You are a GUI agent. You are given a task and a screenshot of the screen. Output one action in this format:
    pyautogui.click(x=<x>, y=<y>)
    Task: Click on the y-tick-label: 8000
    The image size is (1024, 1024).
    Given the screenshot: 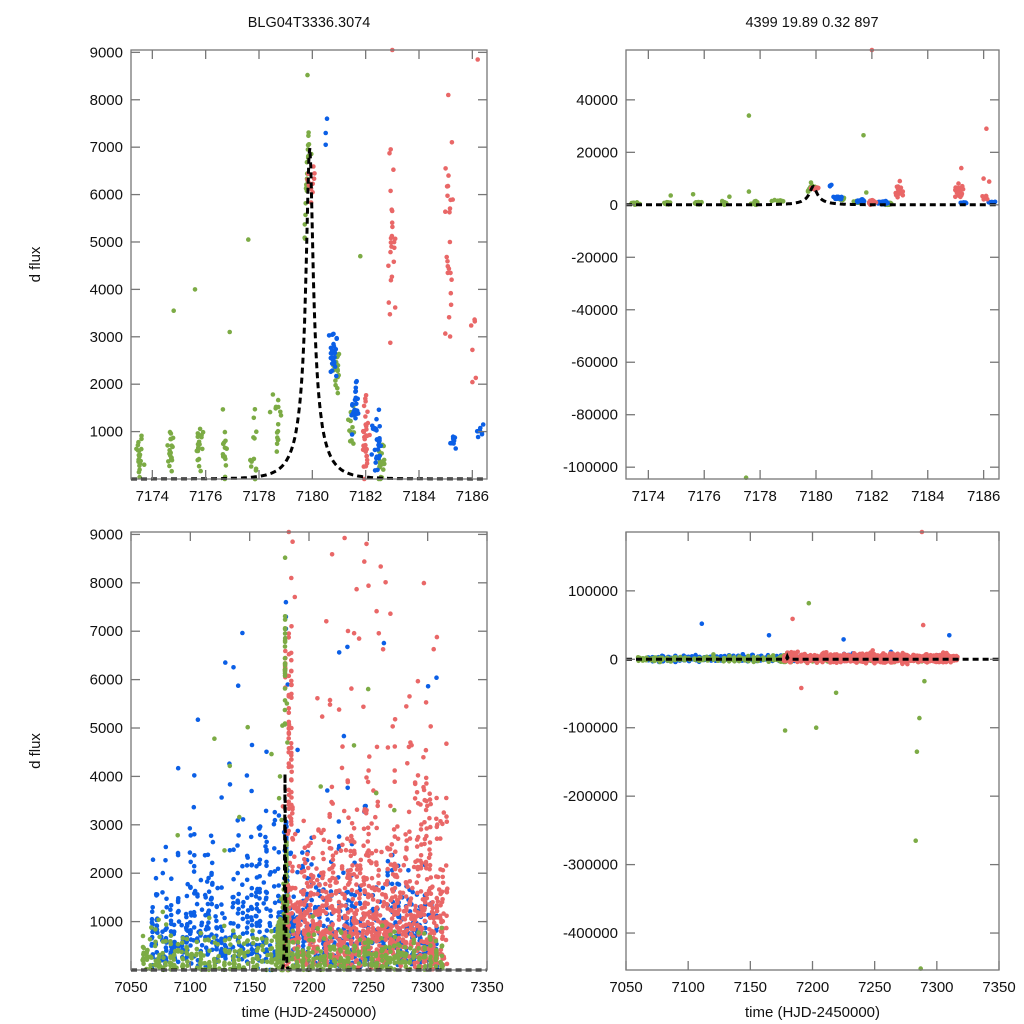 What is the action you would take?
    pyautogui.click(x=106, y=100)
    